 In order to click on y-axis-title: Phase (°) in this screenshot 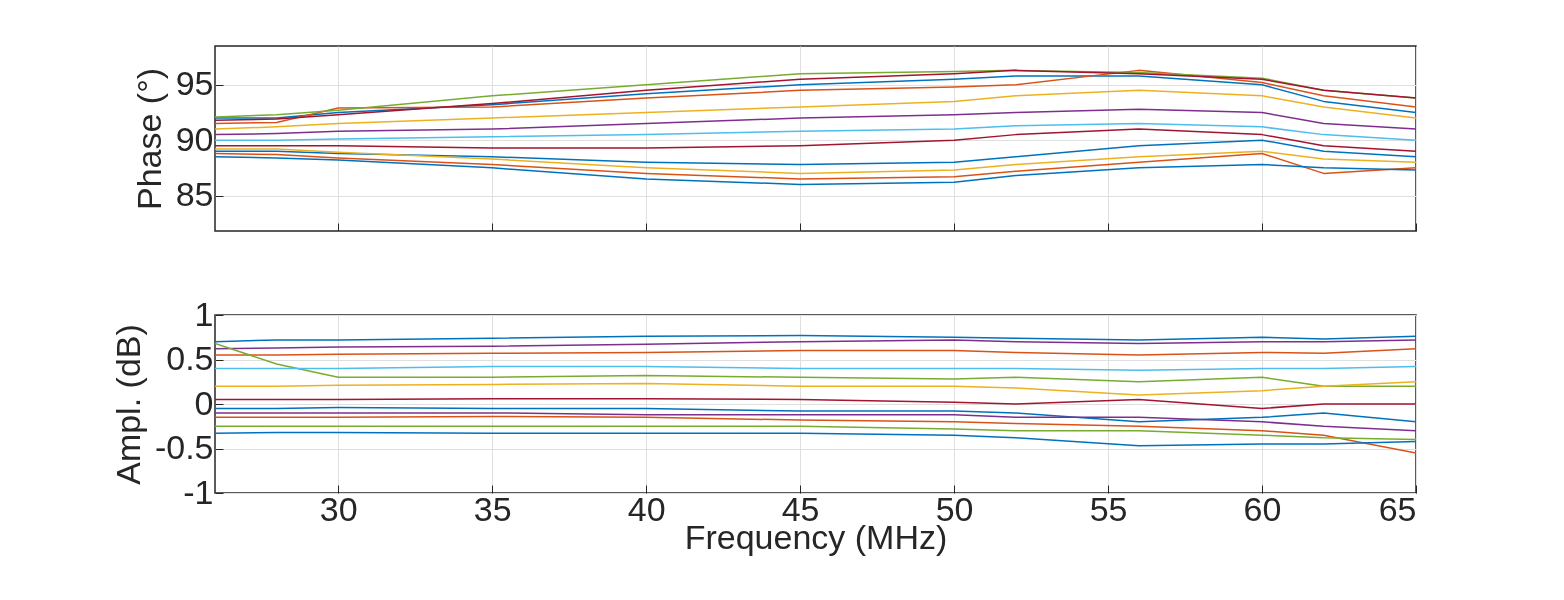, I will do `click(148, 139)`.